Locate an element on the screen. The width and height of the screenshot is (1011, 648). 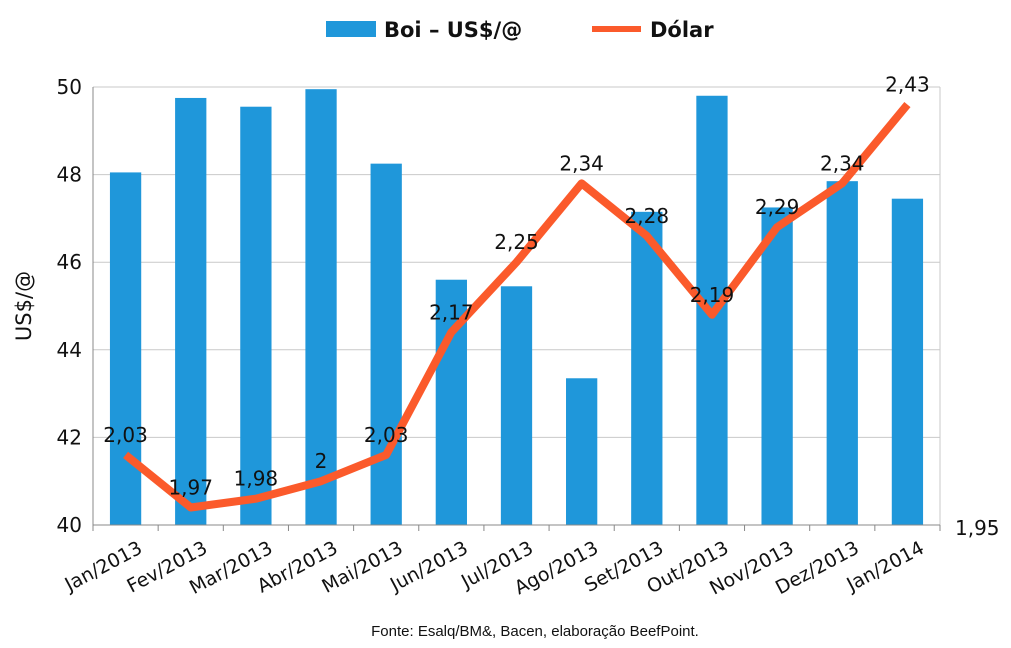
y-tick-label: 46 is located at coordinates (69, 262).